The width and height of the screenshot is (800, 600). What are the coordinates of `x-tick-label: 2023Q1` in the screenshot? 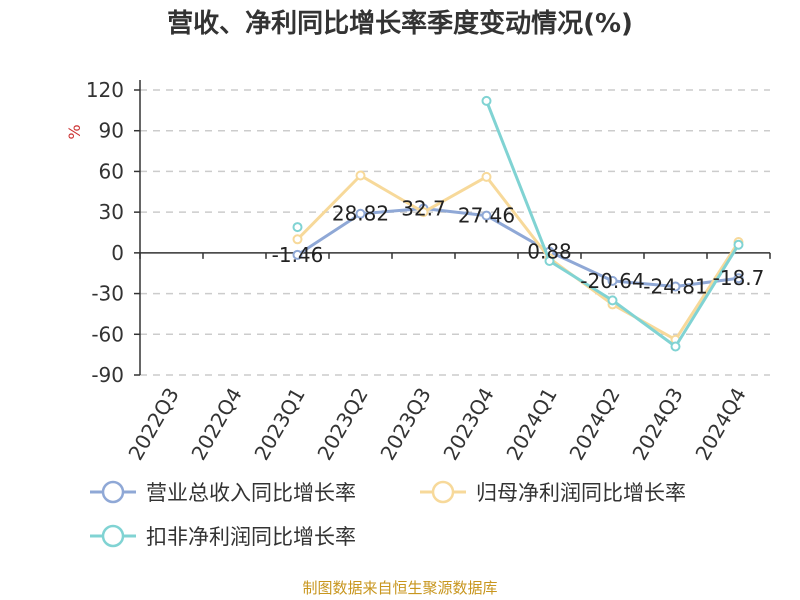 It's located at (279, 424).